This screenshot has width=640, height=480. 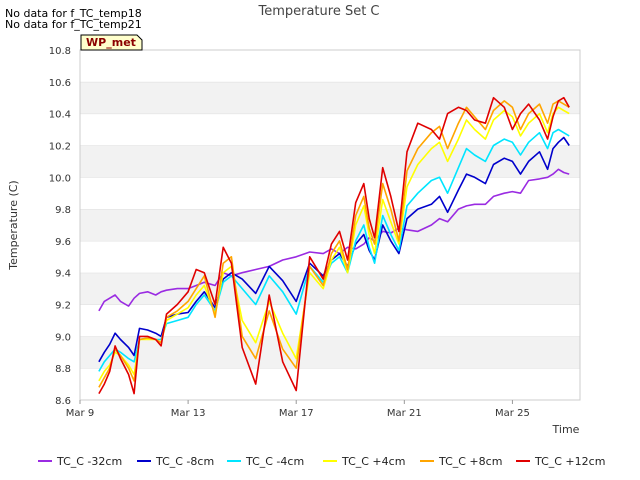 What do you see at coordinates (185, 461) in the screenshot?
I see `legend-label: TC_C -8cm` at bounding box center [185, 461].